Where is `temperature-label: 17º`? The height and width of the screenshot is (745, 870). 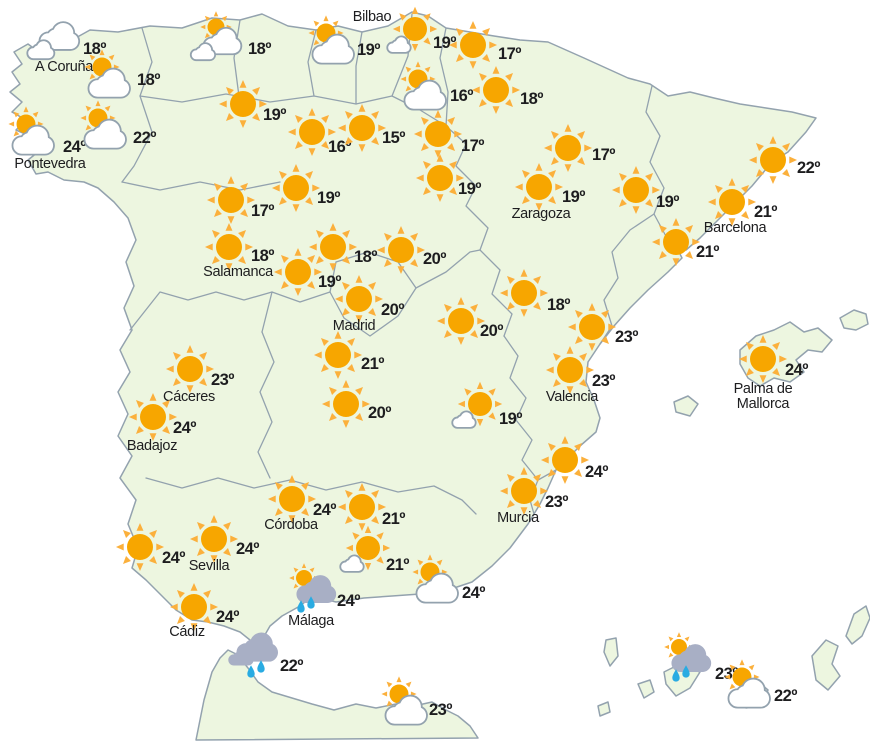 temperature-label: 17º is located at coordinates (262, 211).